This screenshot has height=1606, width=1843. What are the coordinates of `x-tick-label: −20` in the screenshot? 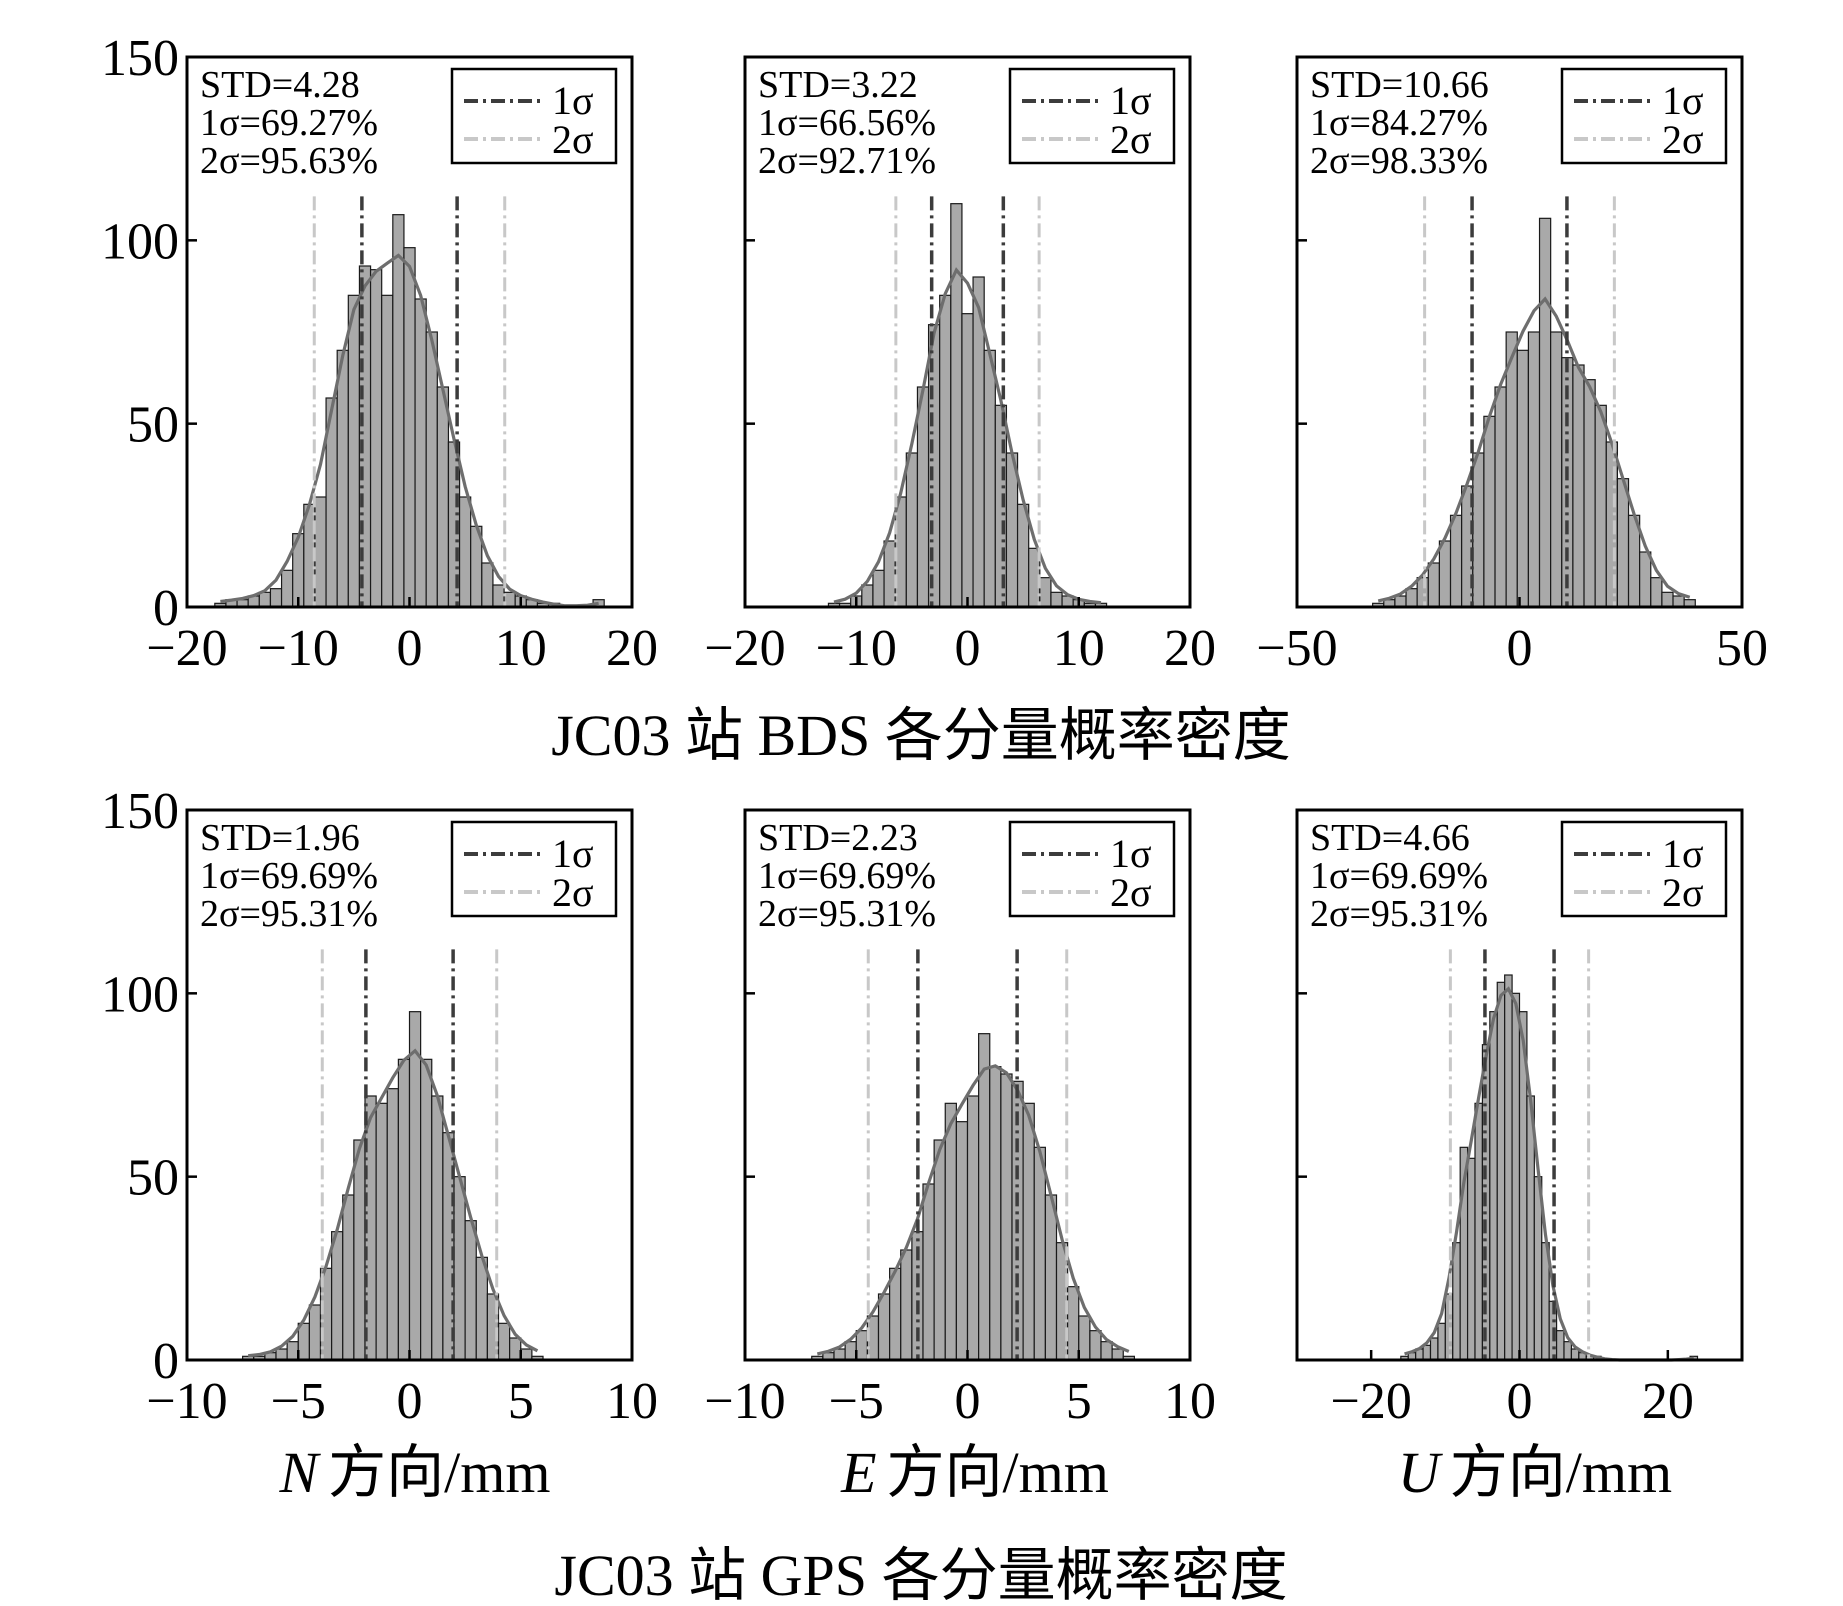 It's located at (186, 648).